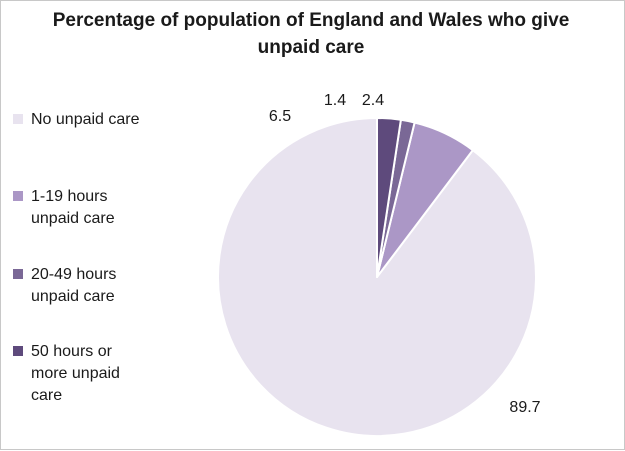 The image size is (625, 451). I want to click on legend-label: No unpaid care, so click(85, 119).